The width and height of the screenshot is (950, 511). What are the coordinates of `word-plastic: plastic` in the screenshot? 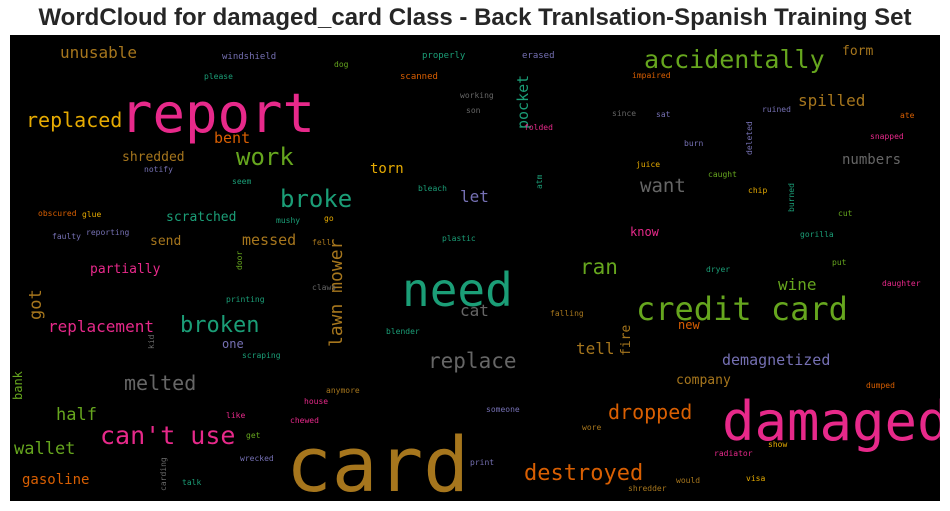 It's located at (459, 238).